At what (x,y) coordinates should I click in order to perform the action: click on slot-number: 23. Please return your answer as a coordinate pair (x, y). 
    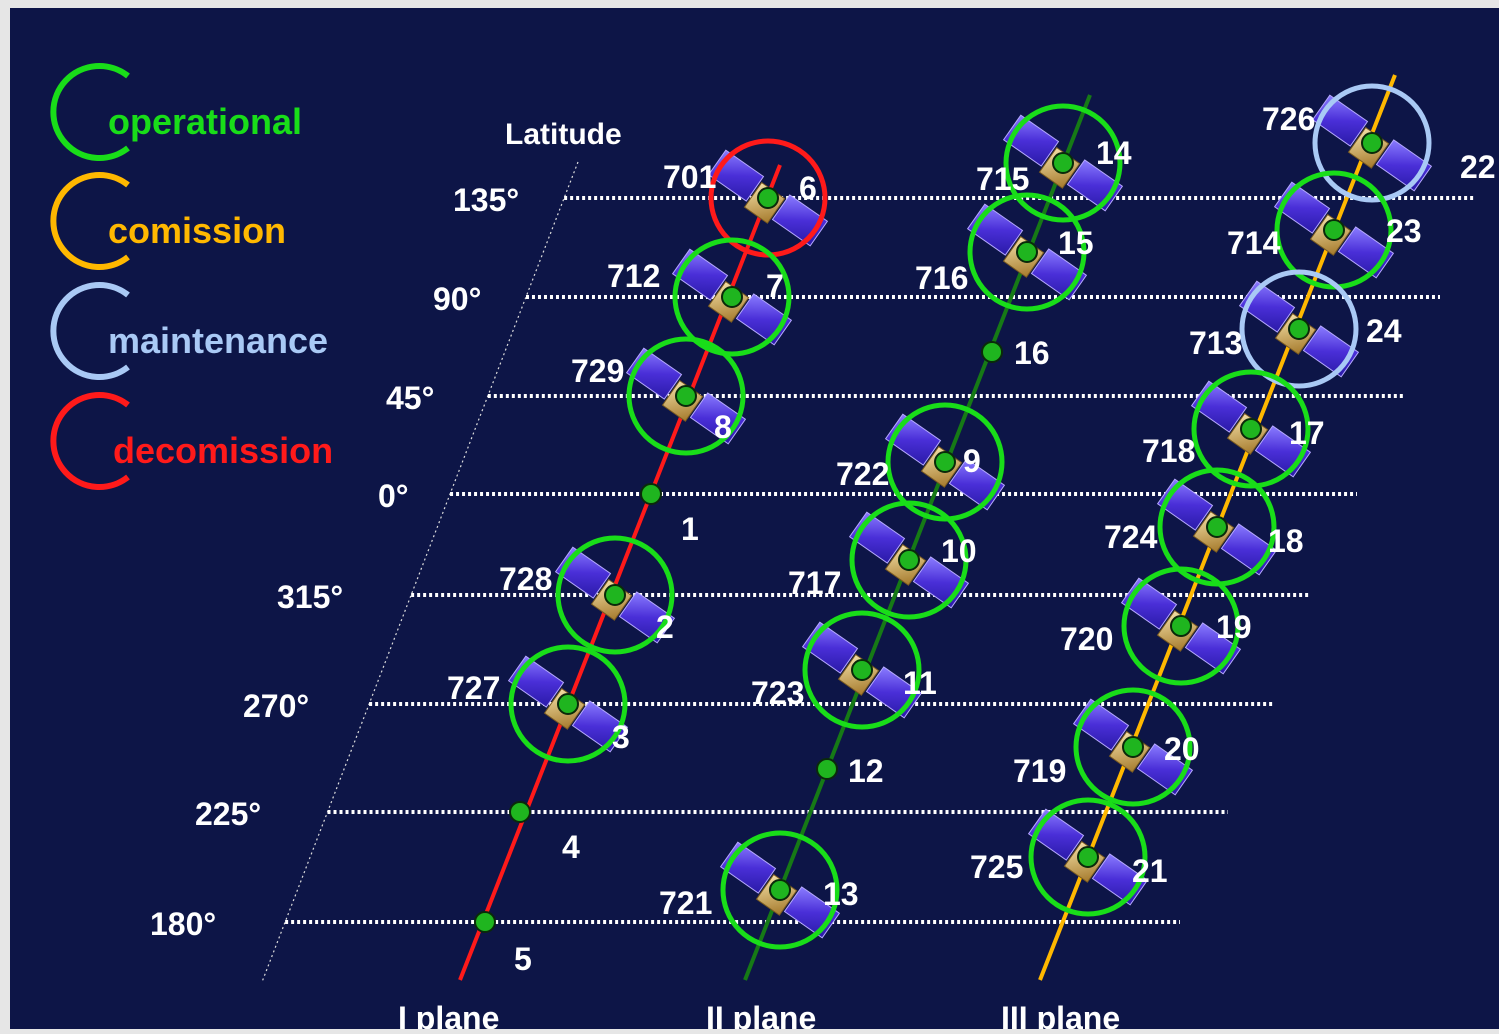
    Looking at the image, I should click on (1404, 231).